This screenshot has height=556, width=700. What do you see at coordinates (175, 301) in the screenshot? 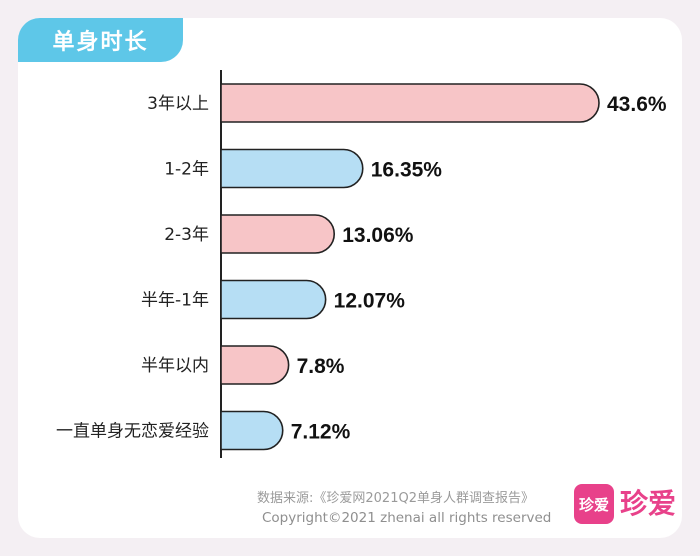
I see `category-label: 半年-1年` at bounding box center [175, 301].